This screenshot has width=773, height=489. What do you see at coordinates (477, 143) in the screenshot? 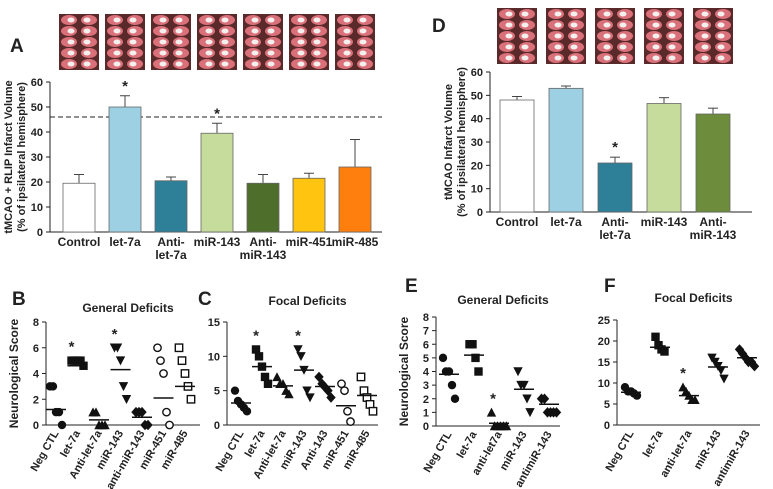
I see `y-tick-label: 30` at bounding box center [477, 143].